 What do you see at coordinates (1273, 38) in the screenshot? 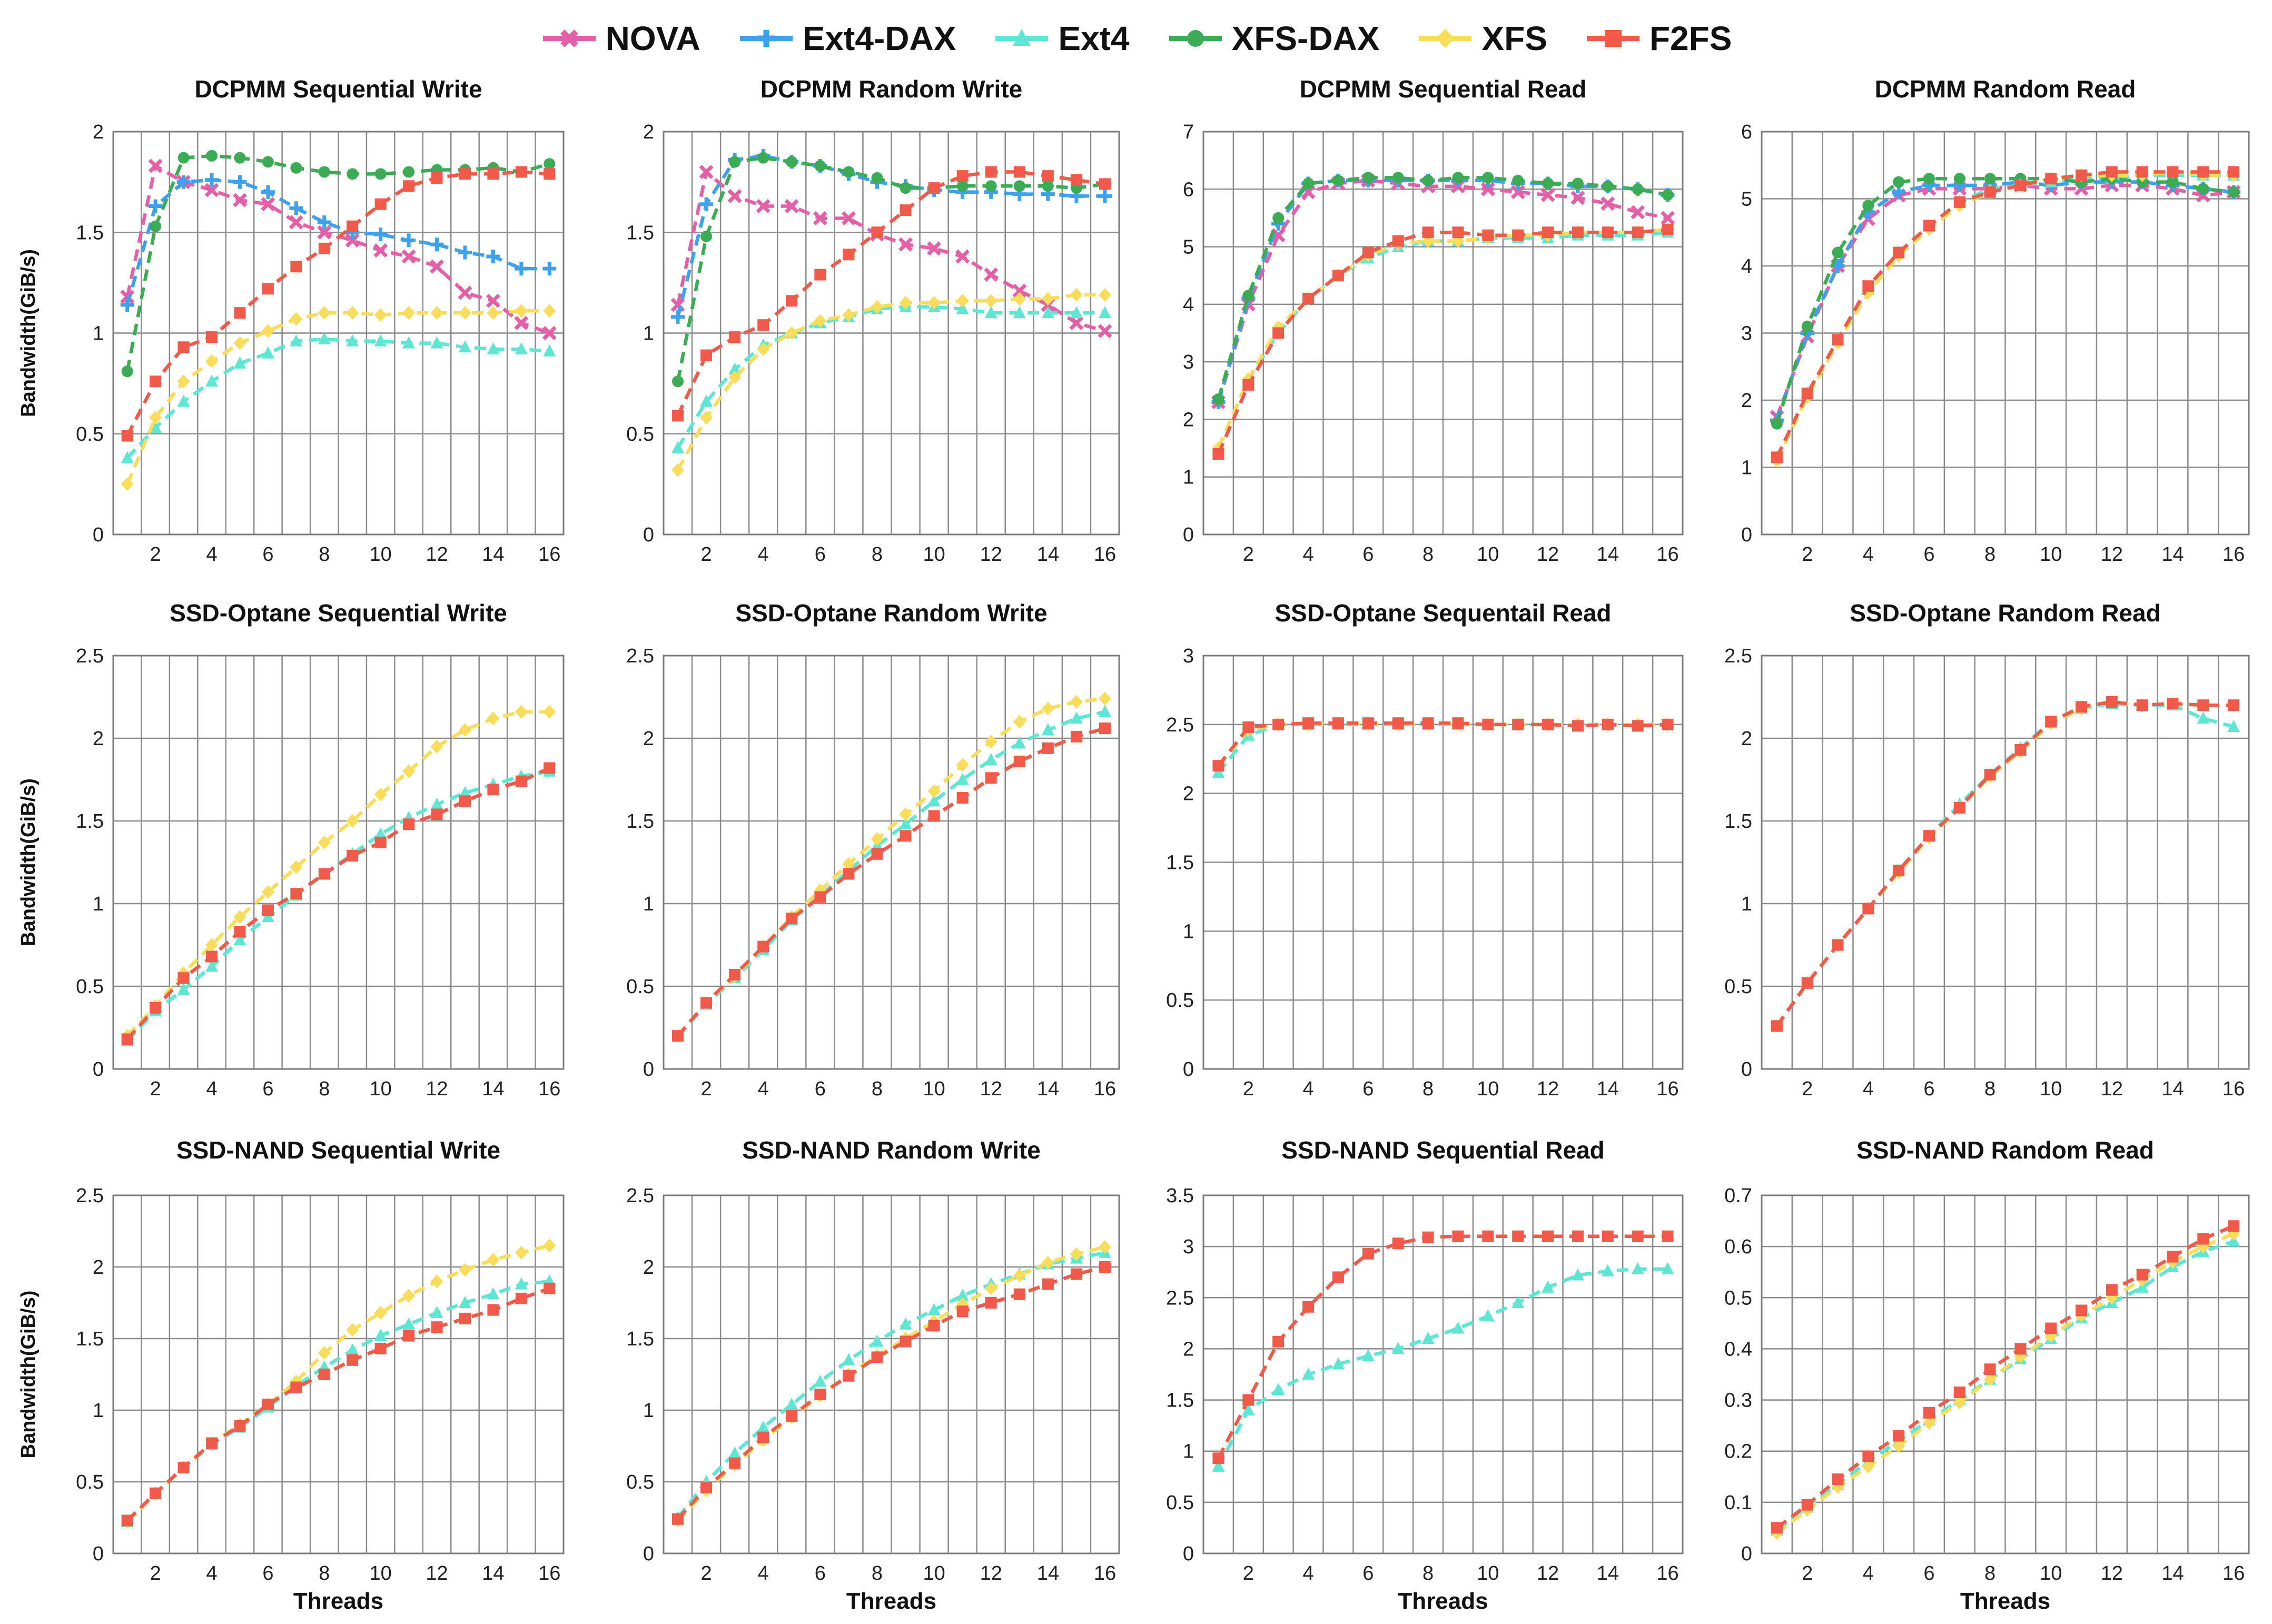
I see `legend-item-xfs-dax: XFS-DAX` at bounding box center [1273, 38].